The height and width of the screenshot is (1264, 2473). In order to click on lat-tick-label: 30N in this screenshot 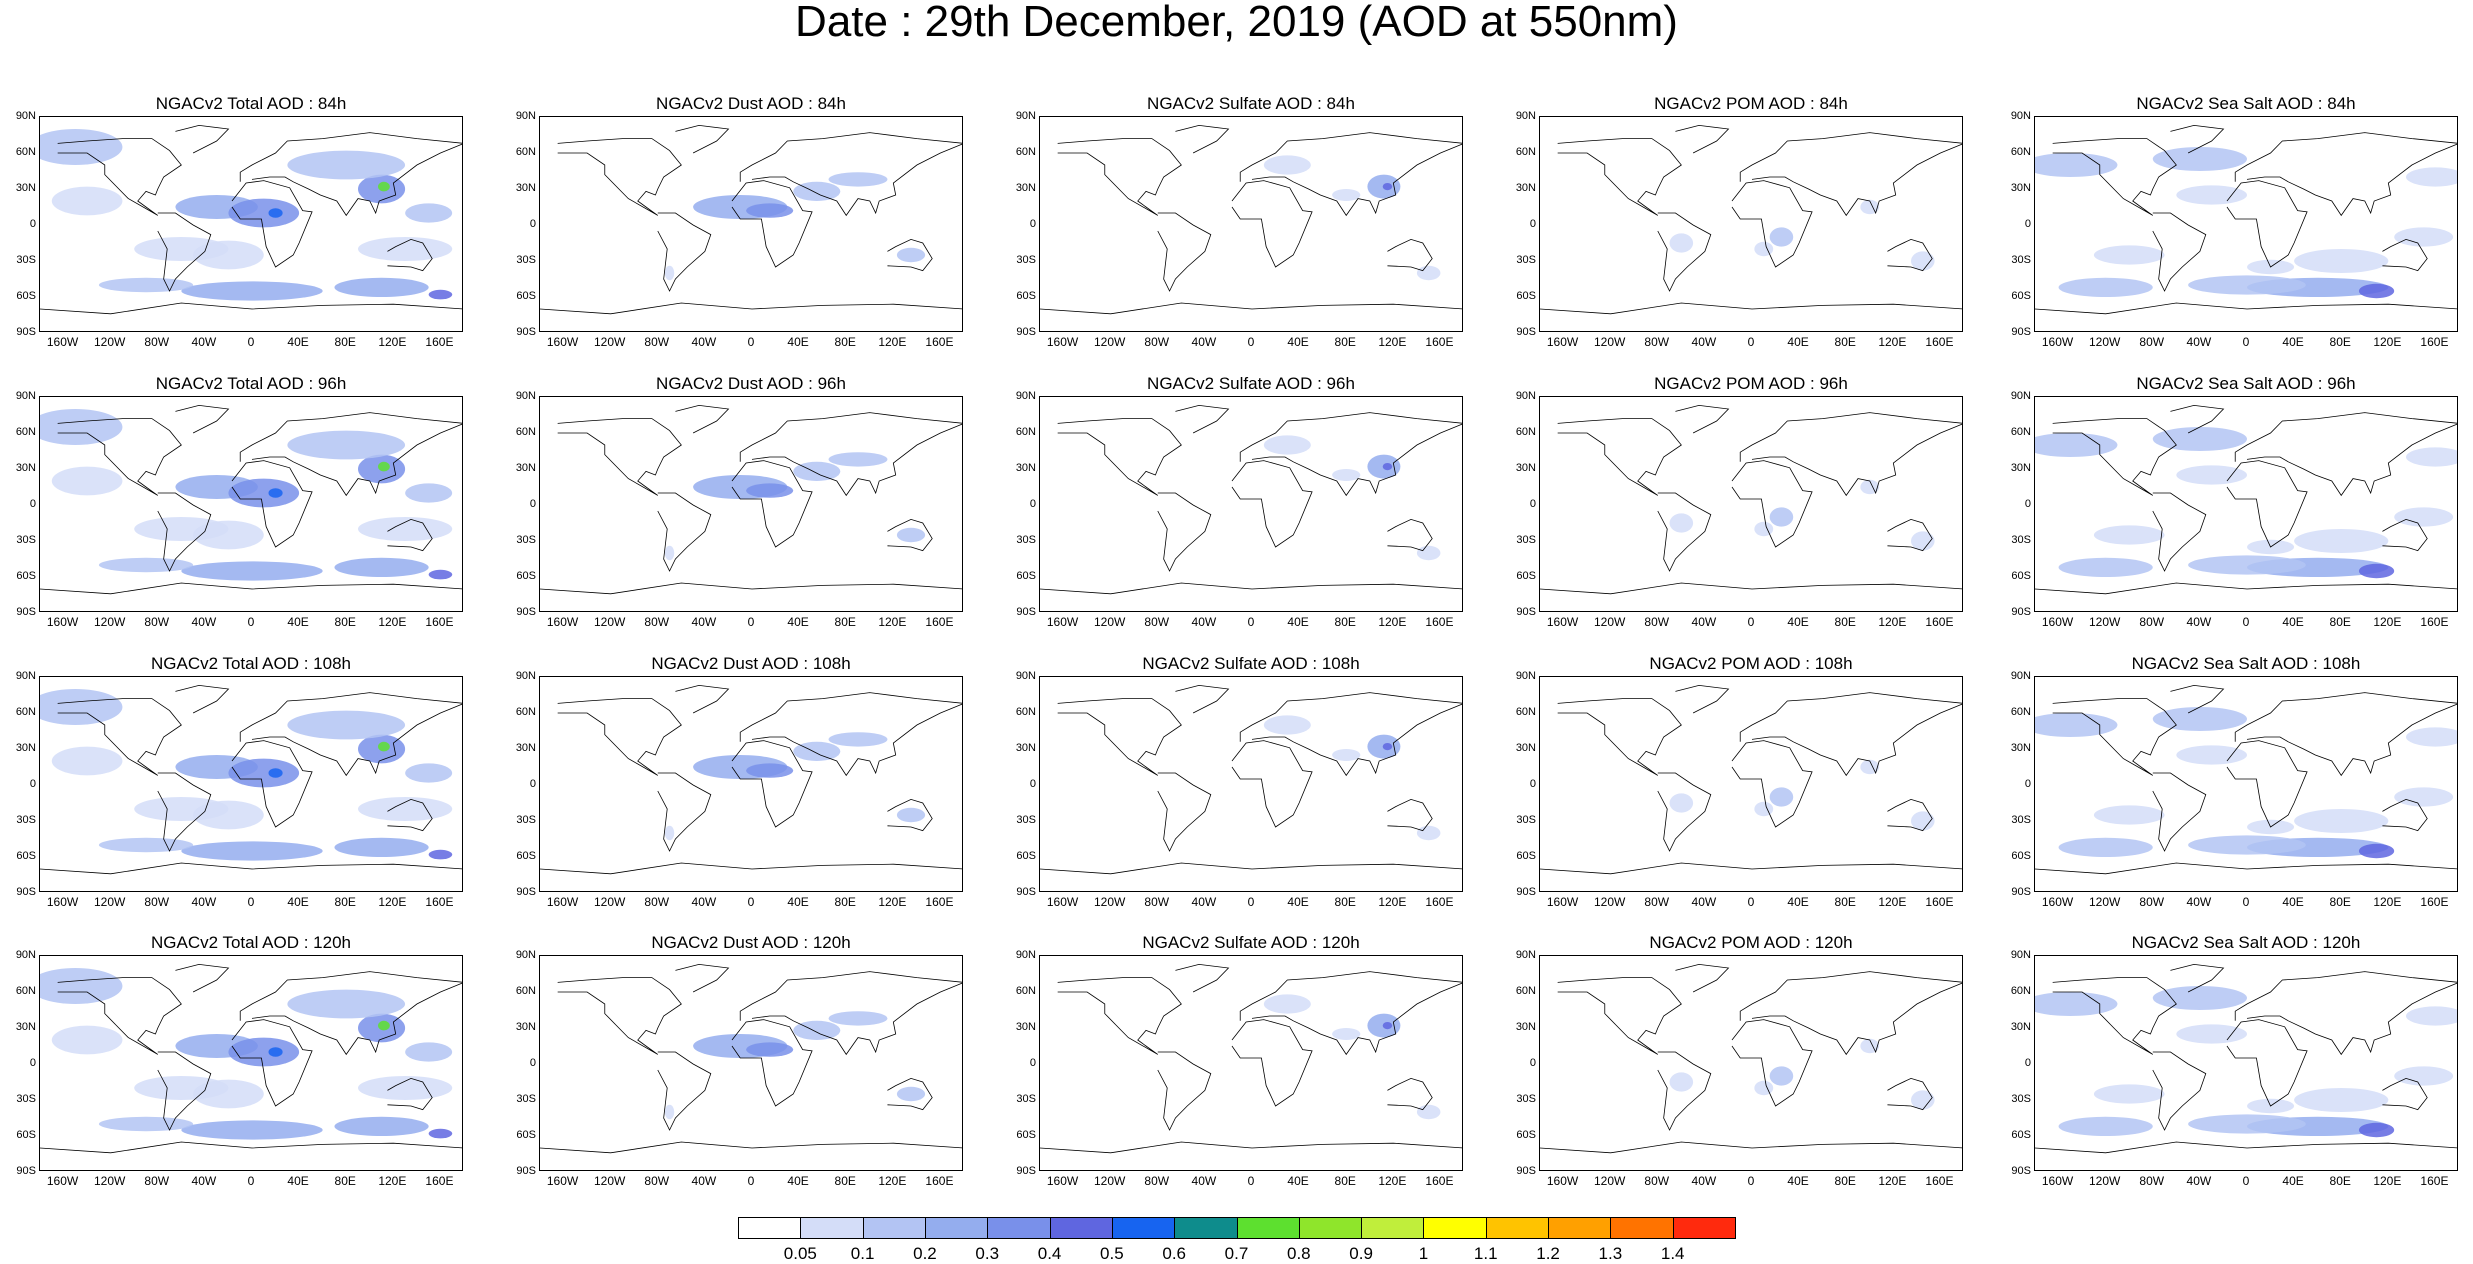, I will do `click(525, 468)`.